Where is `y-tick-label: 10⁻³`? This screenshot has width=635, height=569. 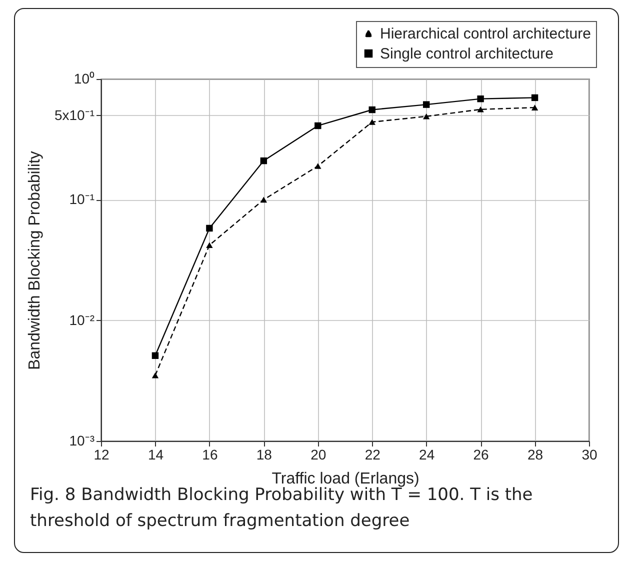 y-tick-label: 10⁻³ is located at coordinates (82, 440).